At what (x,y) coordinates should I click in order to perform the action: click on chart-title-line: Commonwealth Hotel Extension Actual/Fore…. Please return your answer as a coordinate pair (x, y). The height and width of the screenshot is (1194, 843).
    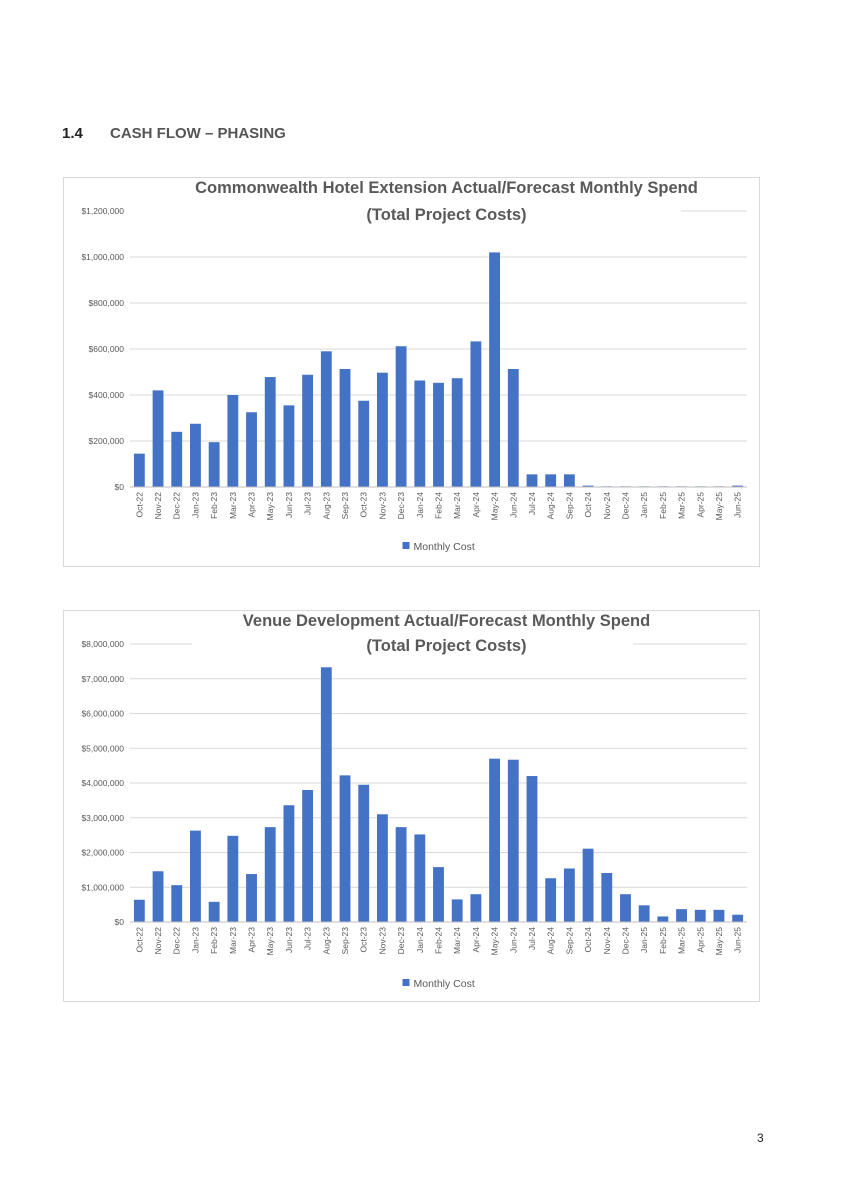
    Looking at the image, I should click on (446, 188).